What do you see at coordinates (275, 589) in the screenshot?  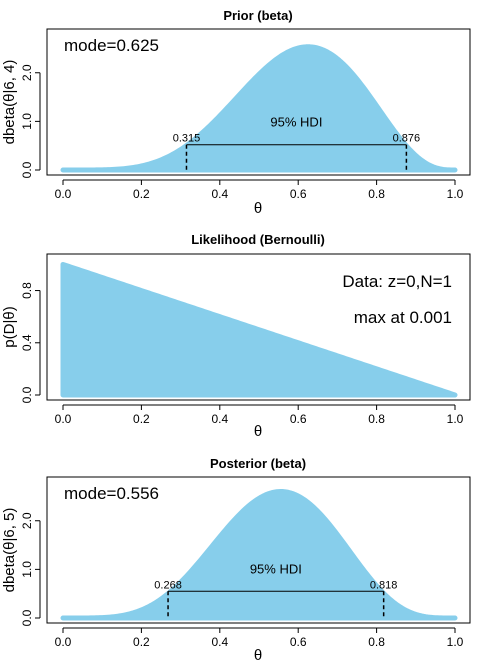 I see `posterior-hdi: 95% HDI 0.268 0.818` at bounding box center [275, 589].